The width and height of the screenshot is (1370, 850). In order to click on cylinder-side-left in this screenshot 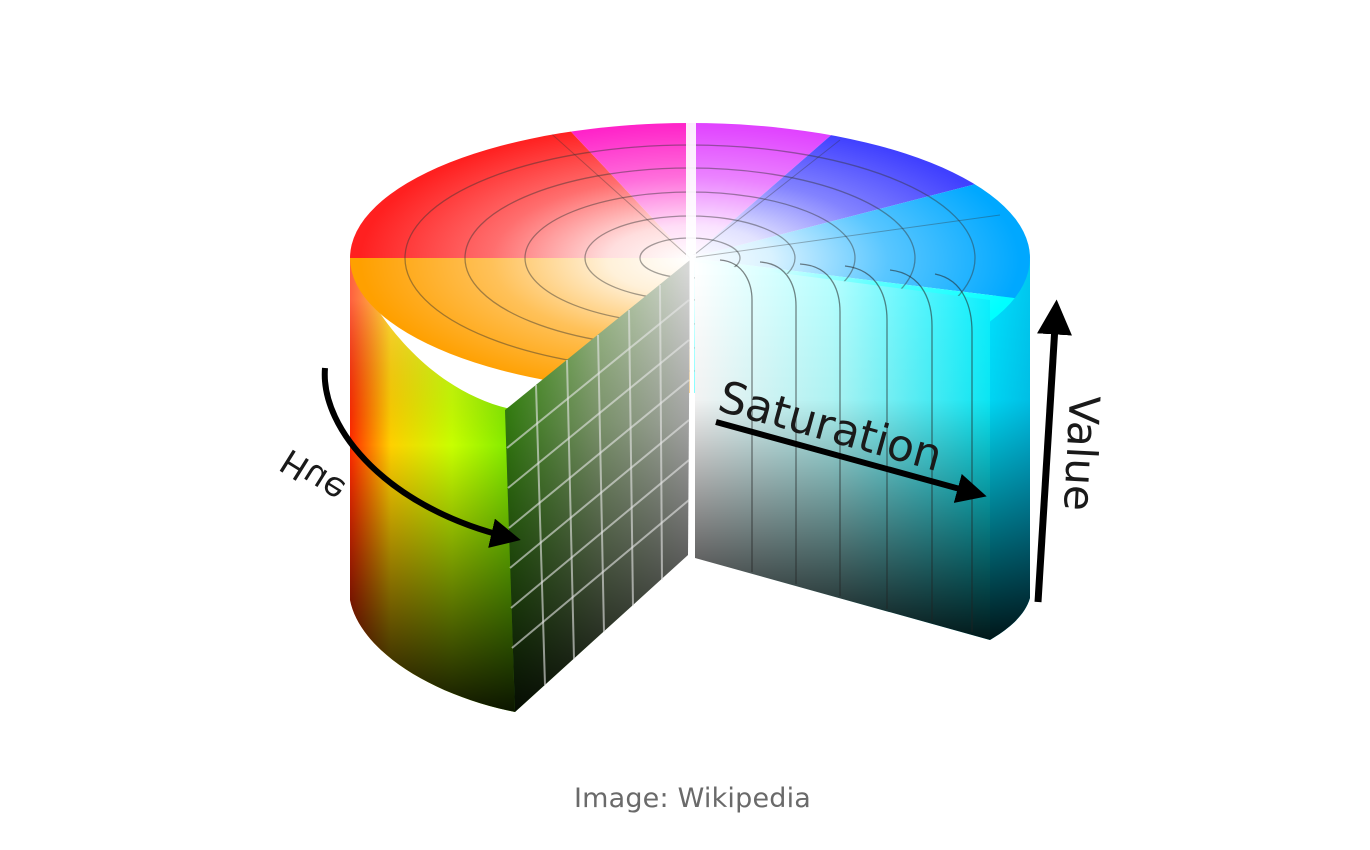, I will do `click(432, 485)`.